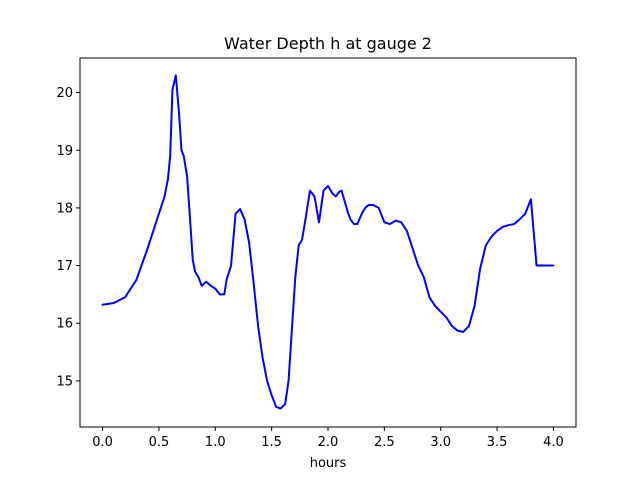  Describe the element at coordinates (159, 442) in the screenshot. I see `x-tick-label: 0.5` at that location.